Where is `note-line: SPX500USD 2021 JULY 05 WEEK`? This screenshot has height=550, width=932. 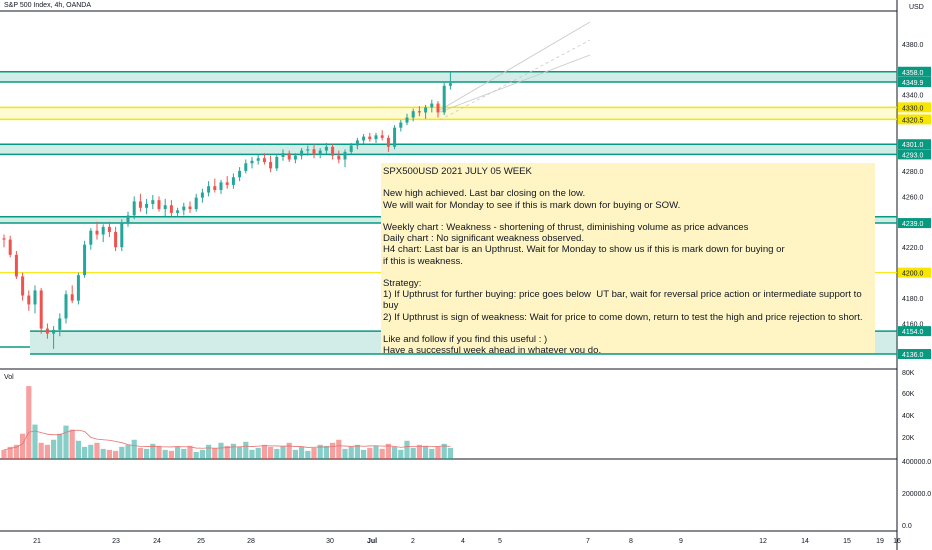
note-line: SPX500USD 2021 JULY 05 WEEK is located at coordinates (457, 171).